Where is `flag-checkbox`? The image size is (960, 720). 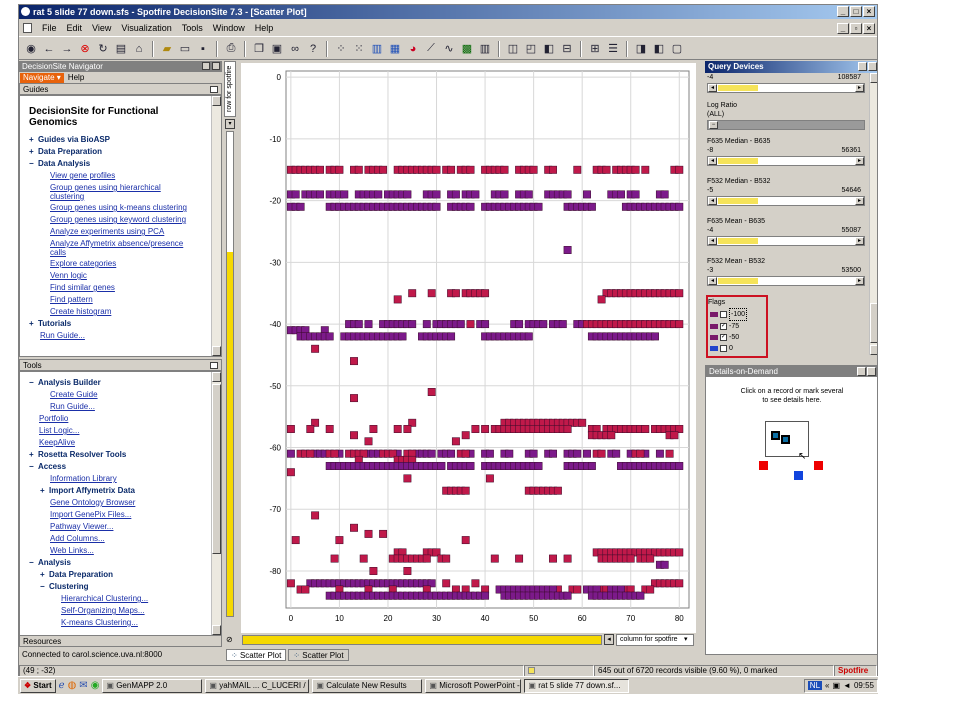 flag-checkbox is located at coordinates (723, 348).